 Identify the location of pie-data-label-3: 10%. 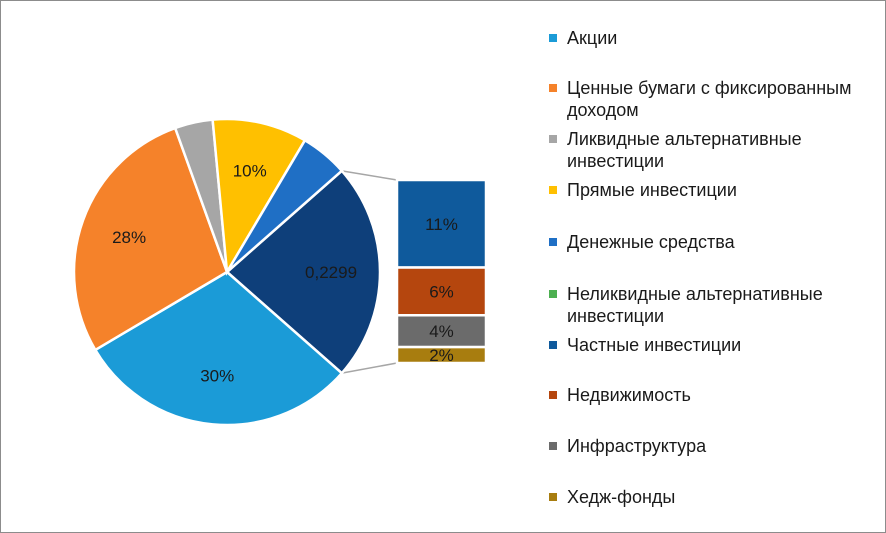
(250, 170).